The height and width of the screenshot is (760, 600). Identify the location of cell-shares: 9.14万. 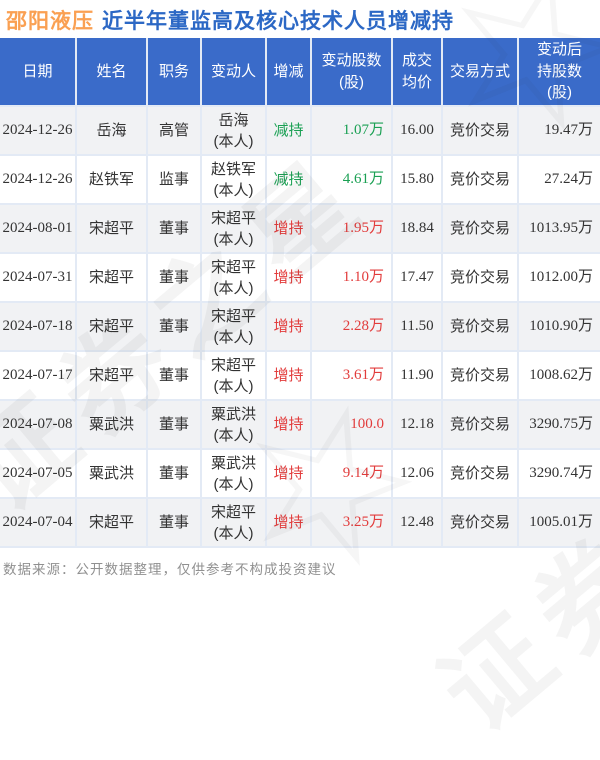
(351, 473).